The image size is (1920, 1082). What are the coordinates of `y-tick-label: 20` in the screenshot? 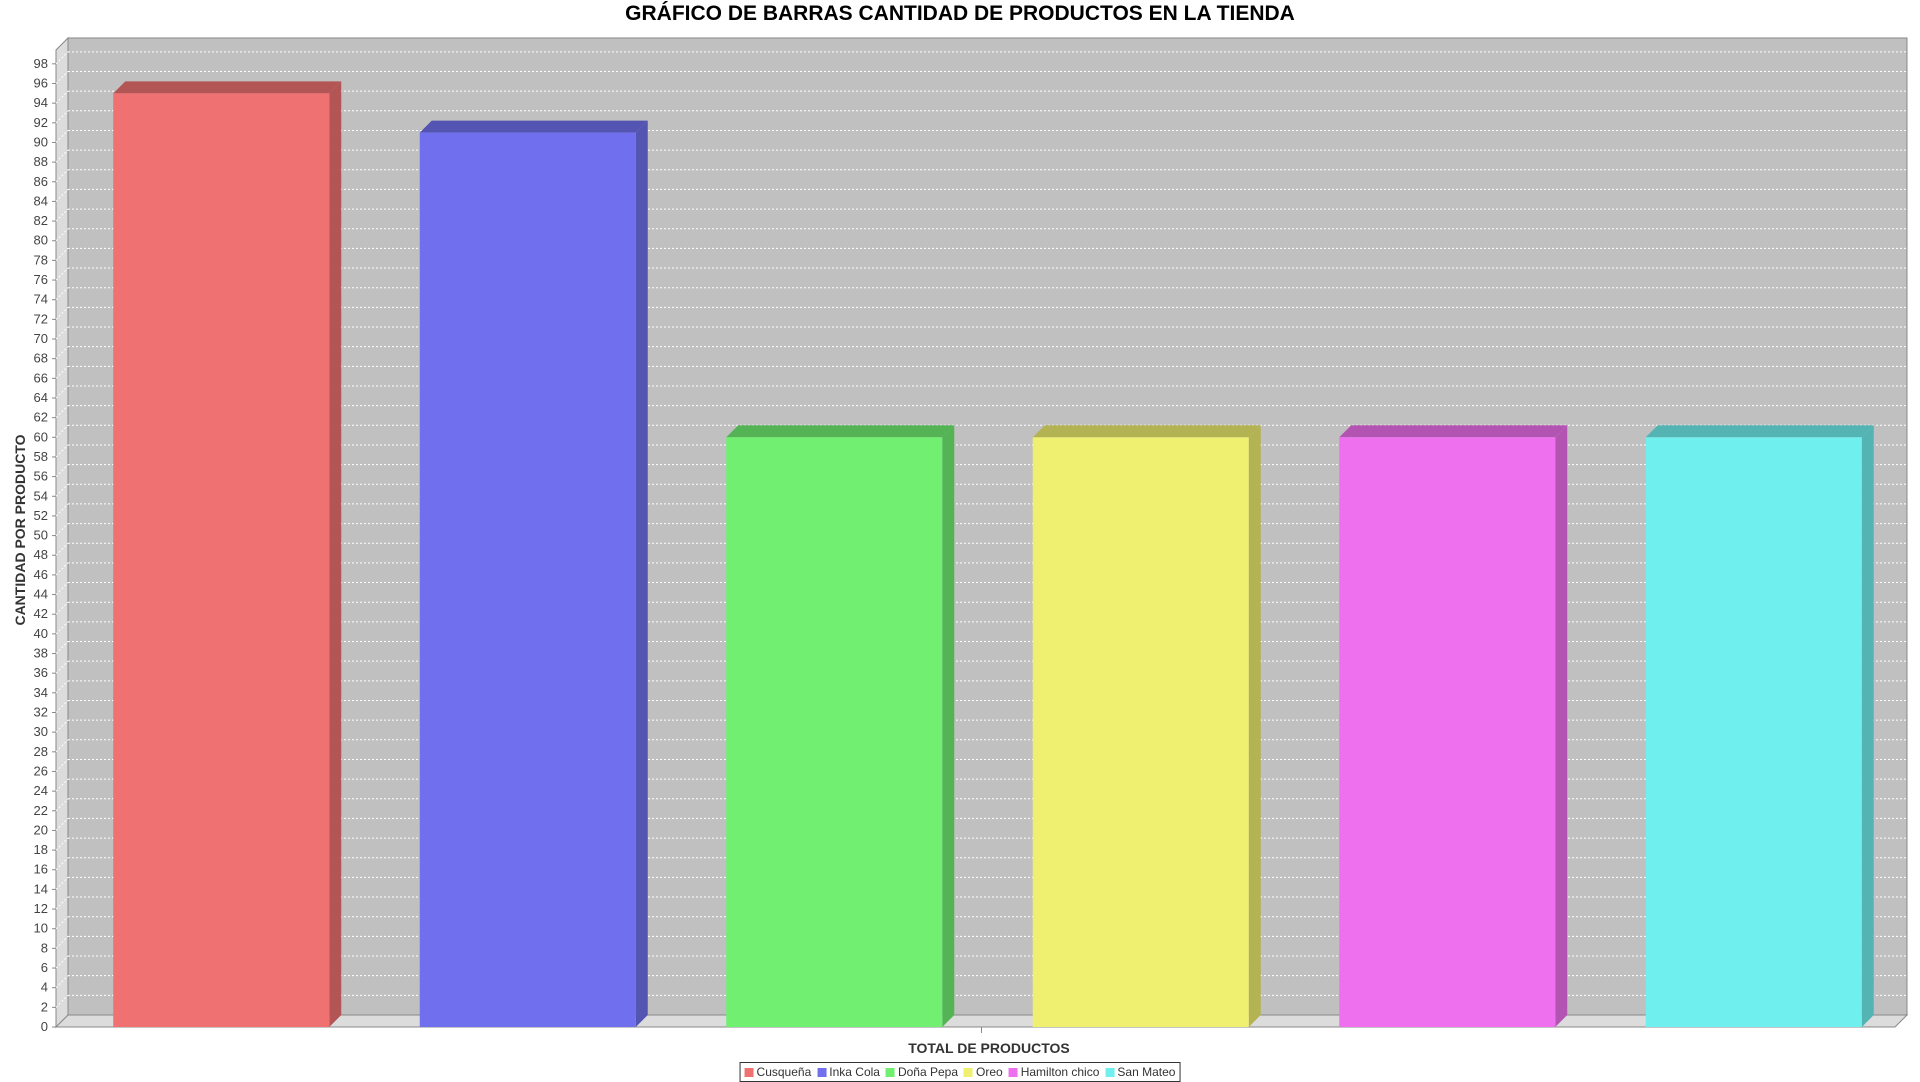 It's located at (41, 829).